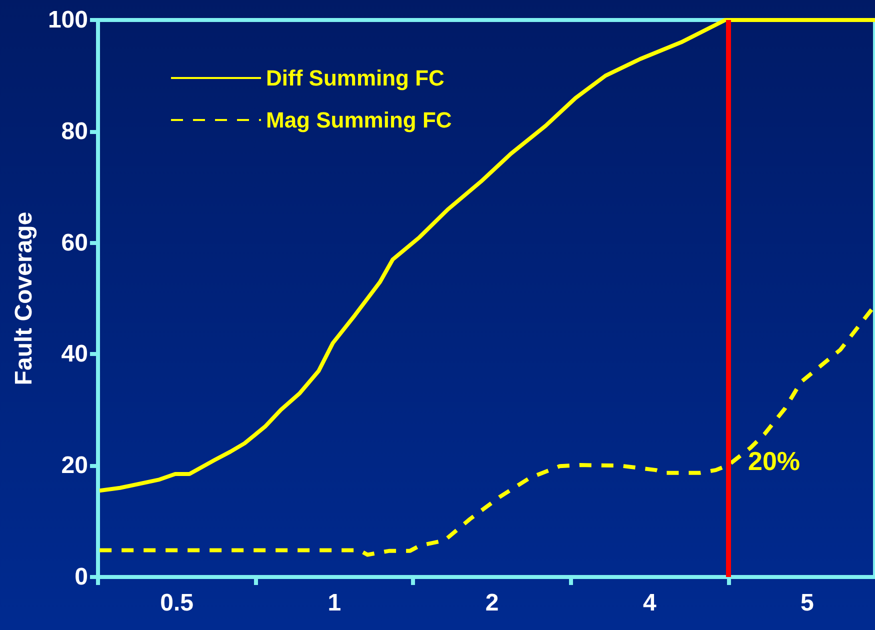 This screenshot has height=630, width=875. Describe the element at coordinates (492, 603) in the screenshot. I see `x-tick-label: 2` at that location.